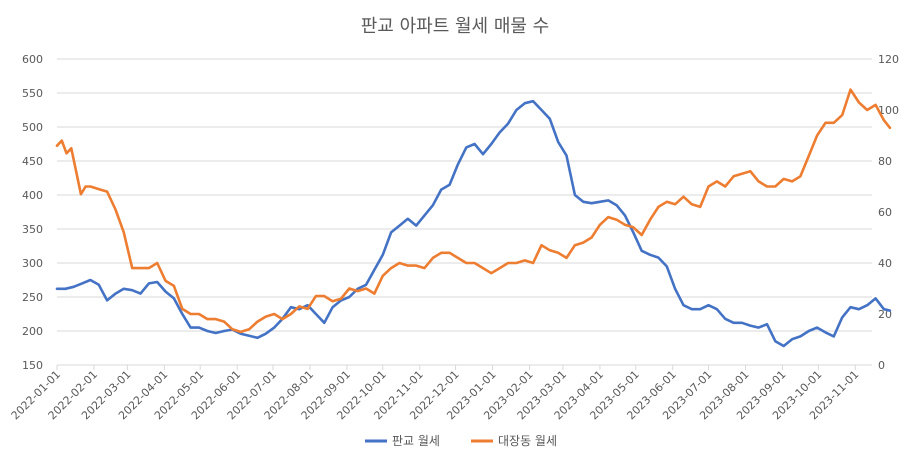 The width and height of the screenshot is (911, 462). Describe the element at coordinates (885, 263) in the screenshot. I see `right-tick-label: 40` at that location.